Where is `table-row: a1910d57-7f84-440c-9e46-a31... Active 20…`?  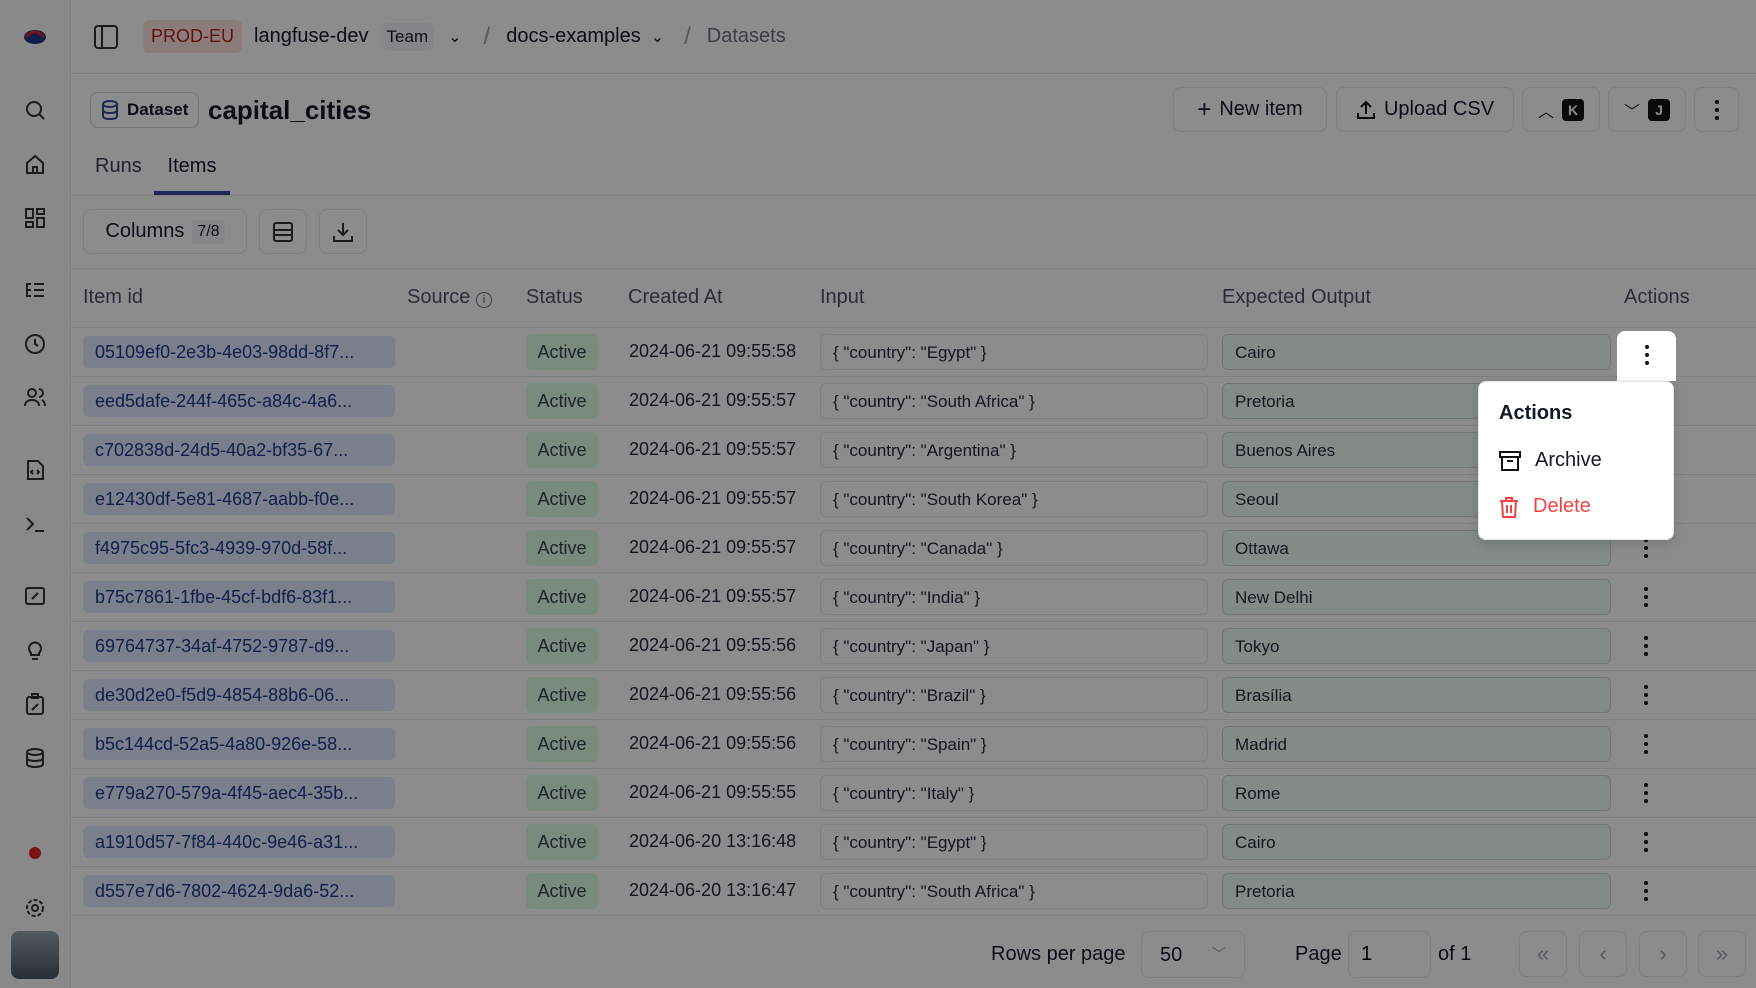
table-row: a1910d57-7f84-440c-9e46-a31... Active 20… is located at coordinates (913, 841).